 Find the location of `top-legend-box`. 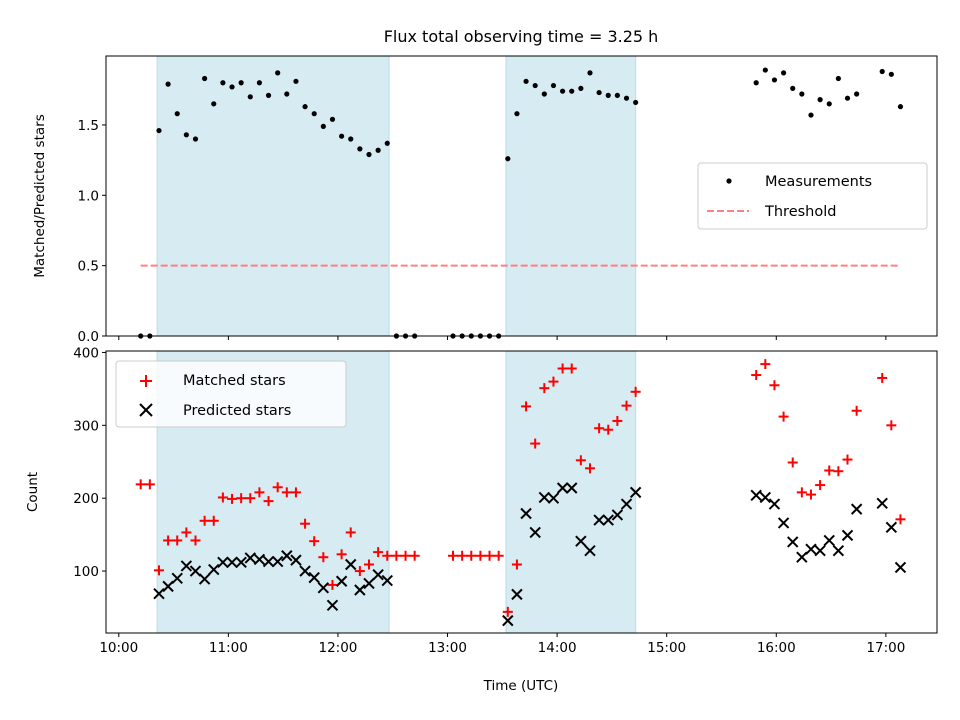

top-legend-box is located at coordinates (812, 196).